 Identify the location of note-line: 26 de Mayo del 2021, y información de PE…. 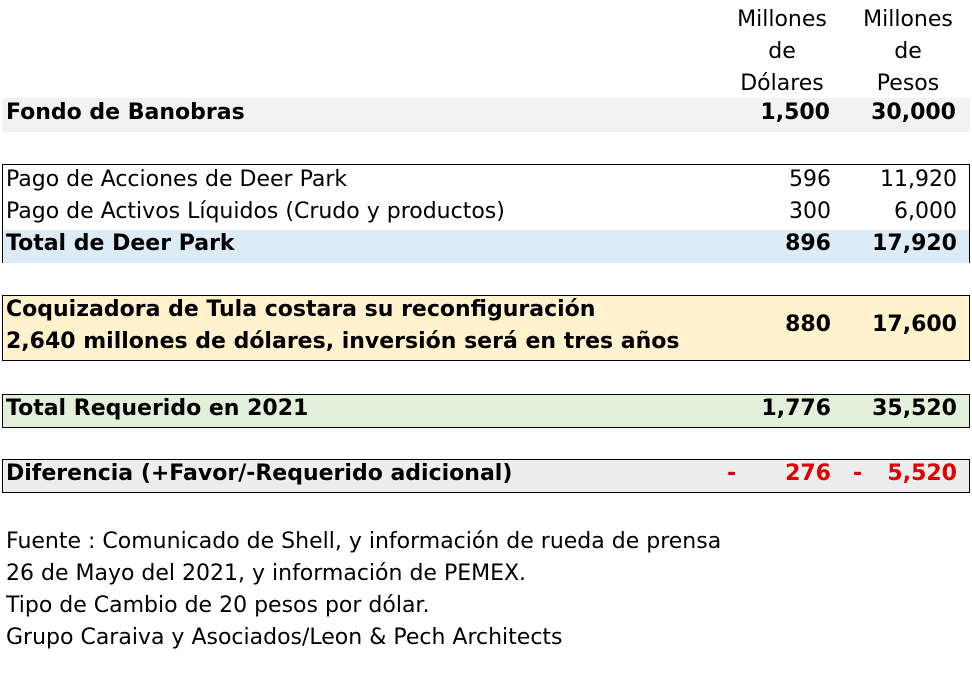
(266, 573).